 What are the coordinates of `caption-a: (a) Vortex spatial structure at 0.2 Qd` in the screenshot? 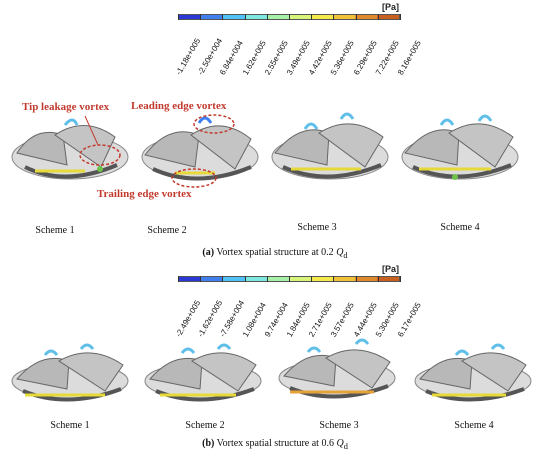 It's located at (275, 253).